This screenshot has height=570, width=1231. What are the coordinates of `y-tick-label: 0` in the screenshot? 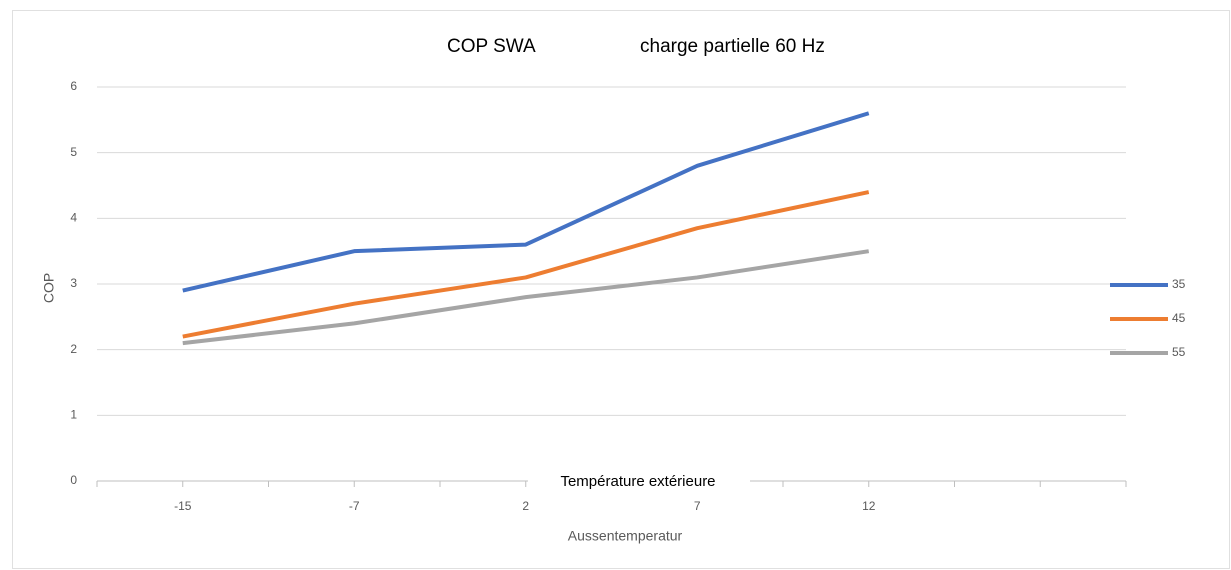 It's located at (73, 480).